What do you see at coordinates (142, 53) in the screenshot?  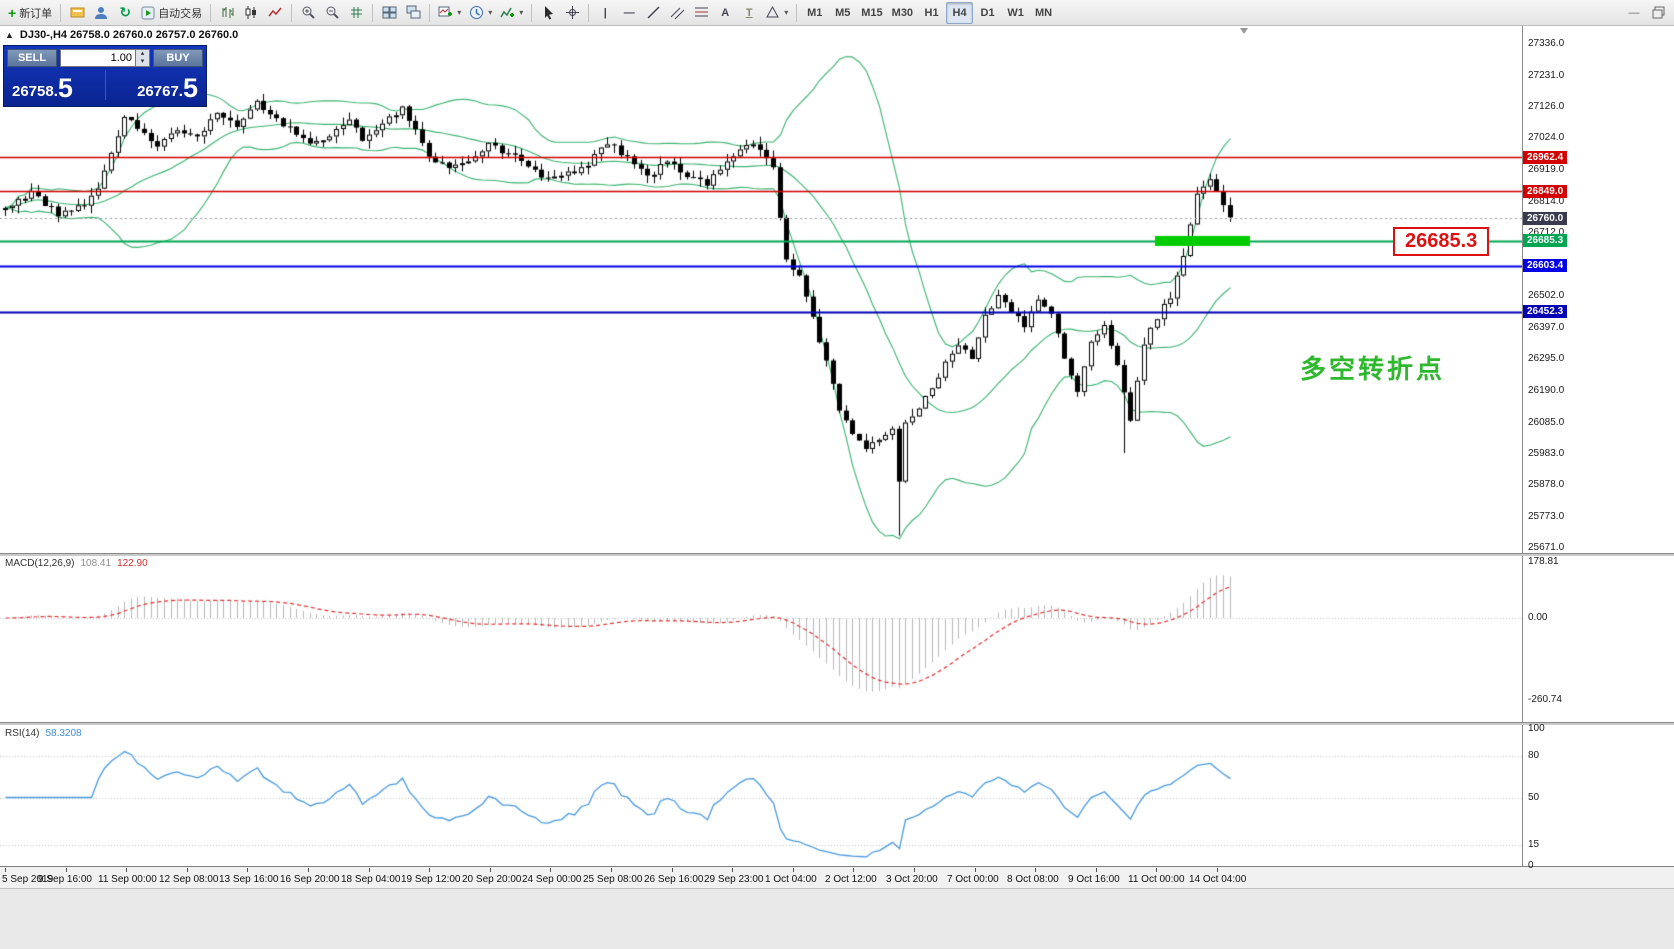 I see `volume-increase-button: ▴` at bounding box center [142, 53].